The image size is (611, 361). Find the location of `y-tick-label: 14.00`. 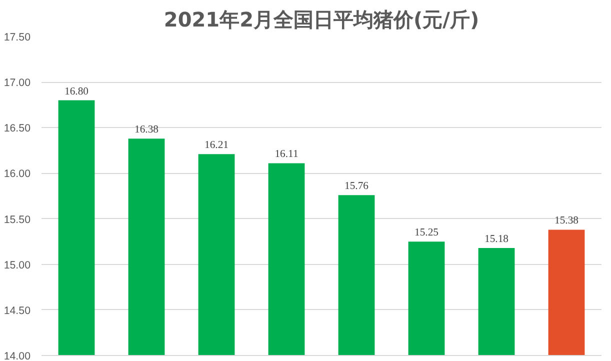

y-tick-label: 14.00 is located at coordinates (17, 355).